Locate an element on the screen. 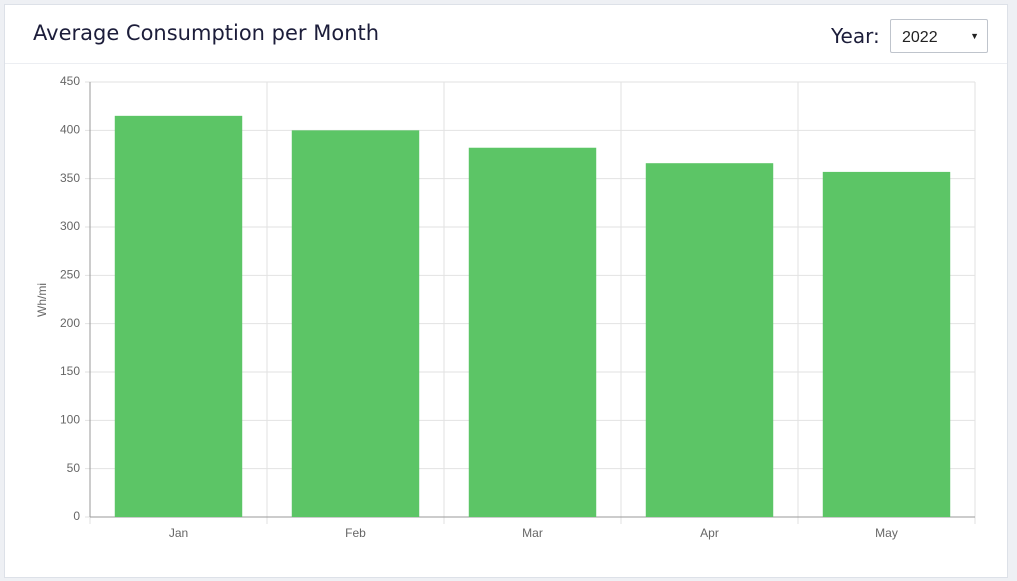  x-tick-label: Mar is located at coordinates (532, 533).